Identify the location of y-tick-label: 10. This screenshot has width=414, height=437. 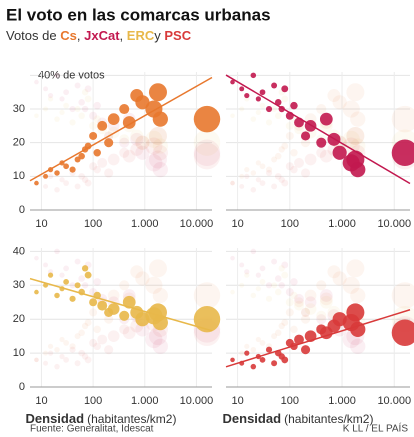
(19, 176).